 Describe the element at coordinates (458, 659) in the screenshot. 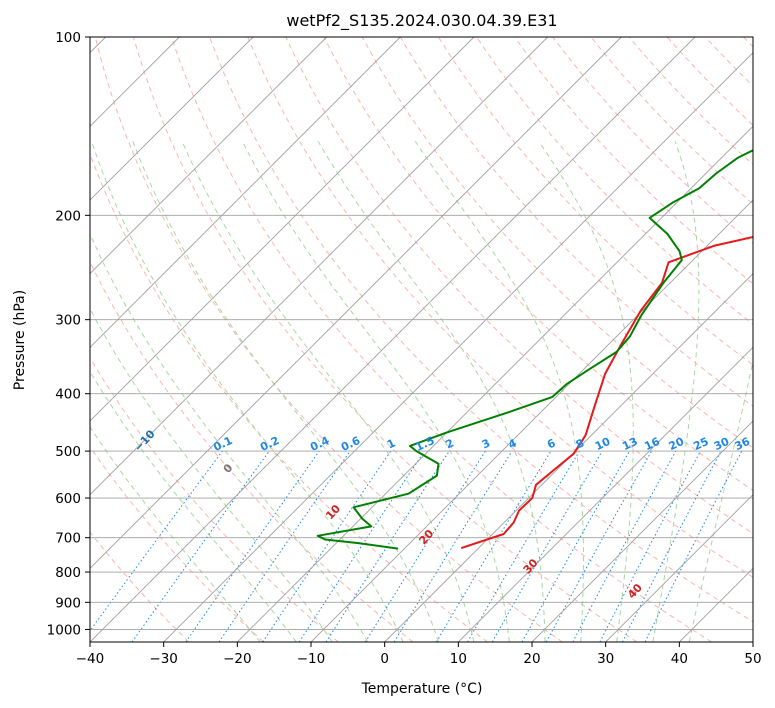

I see `x-tick-label: 10` at that location.